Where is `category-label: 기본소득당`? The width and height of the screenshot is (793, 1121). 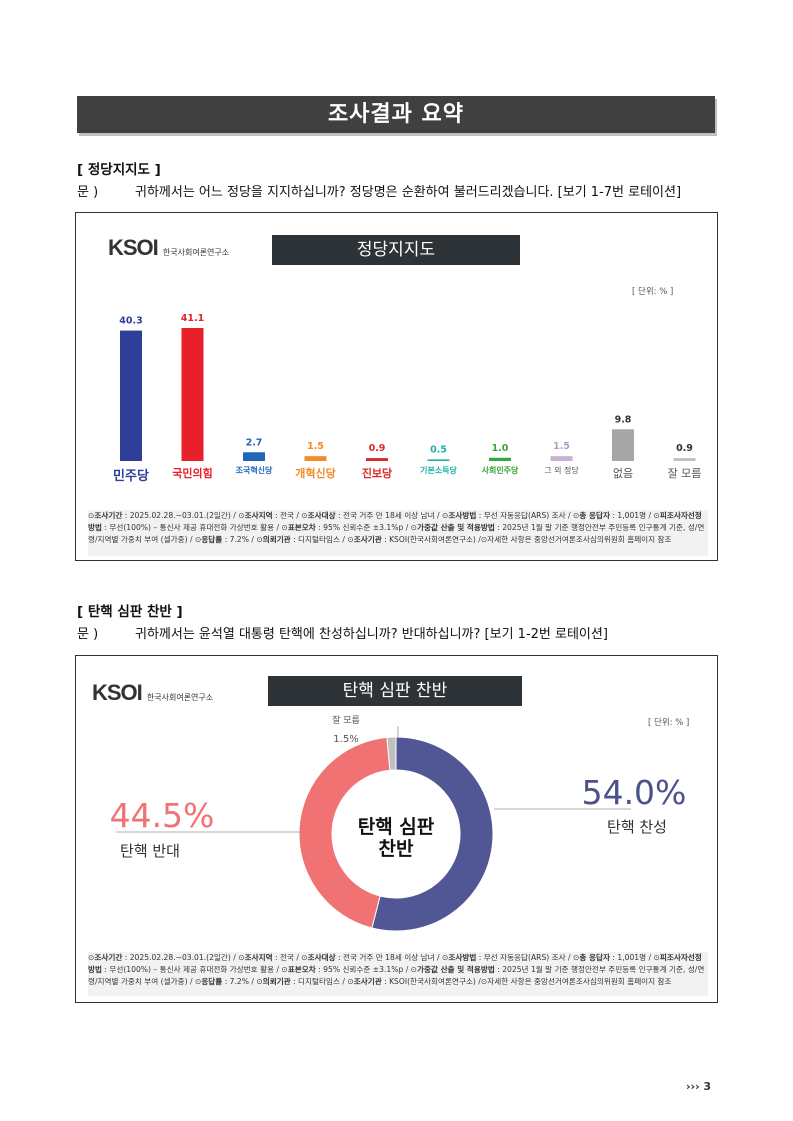 category-label: 기본소득당 is located at coordinates (438, 470).